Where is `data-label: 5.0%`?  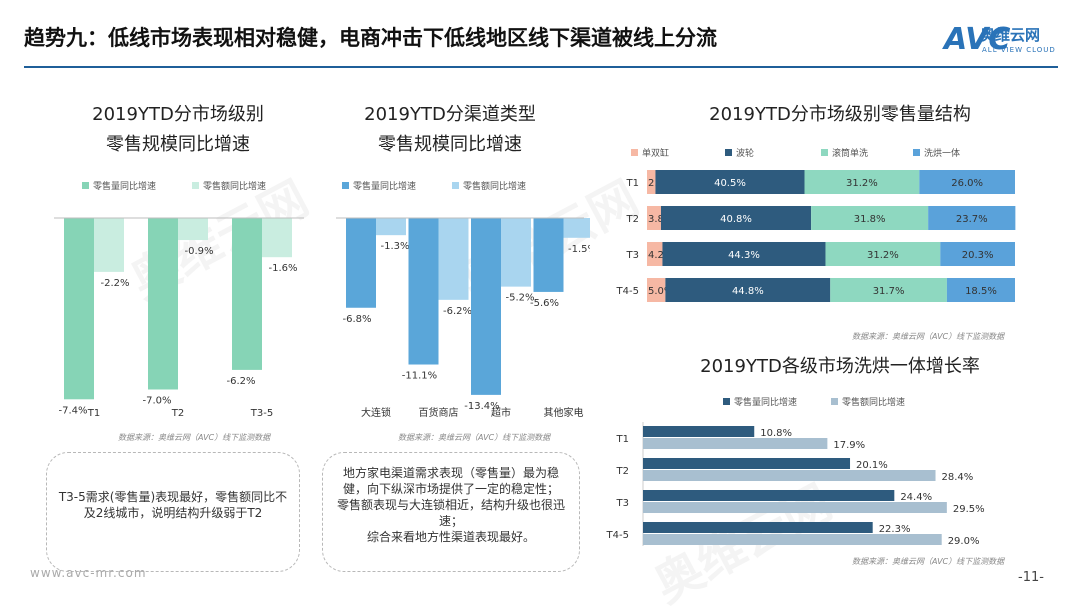
data-label: 5.0% is located at coordinates (660, 291).